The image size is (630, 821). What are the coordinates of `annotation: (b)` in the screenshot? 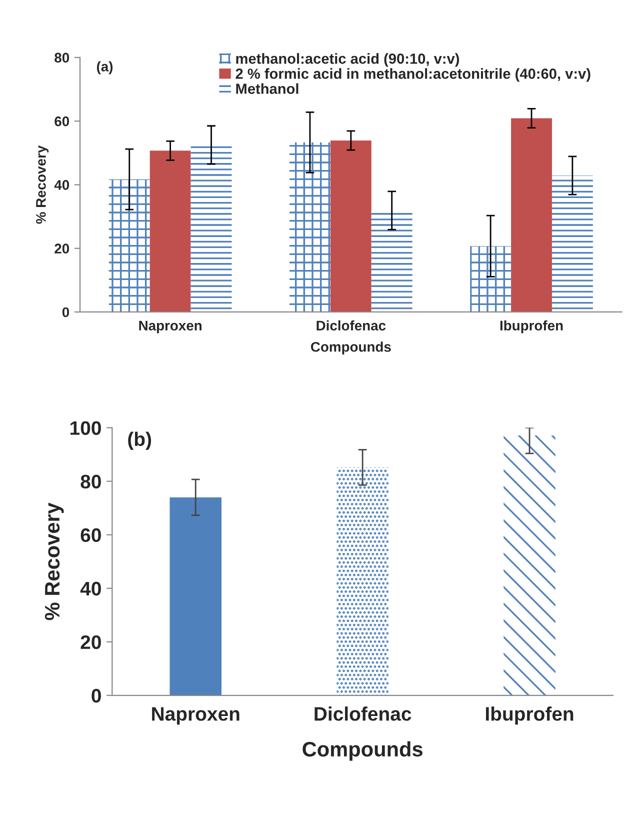 It's located at (140, 441).